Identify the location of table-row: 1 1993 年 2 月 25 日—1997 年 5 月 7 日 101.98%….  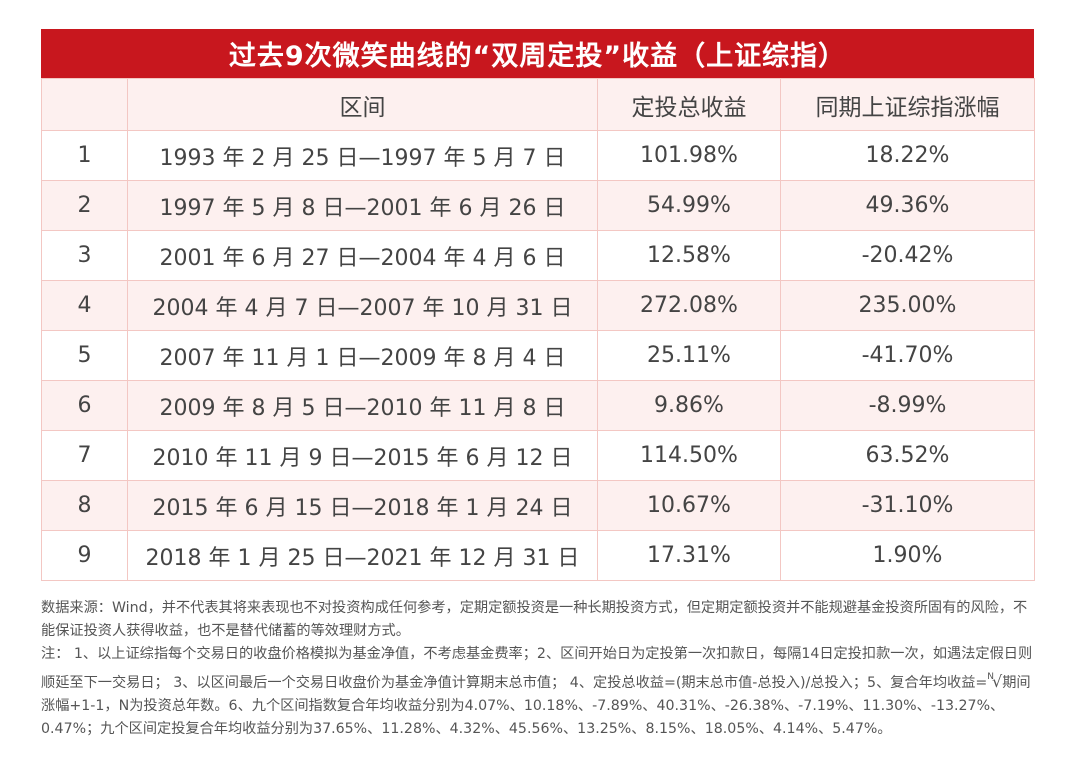
(538, 155).